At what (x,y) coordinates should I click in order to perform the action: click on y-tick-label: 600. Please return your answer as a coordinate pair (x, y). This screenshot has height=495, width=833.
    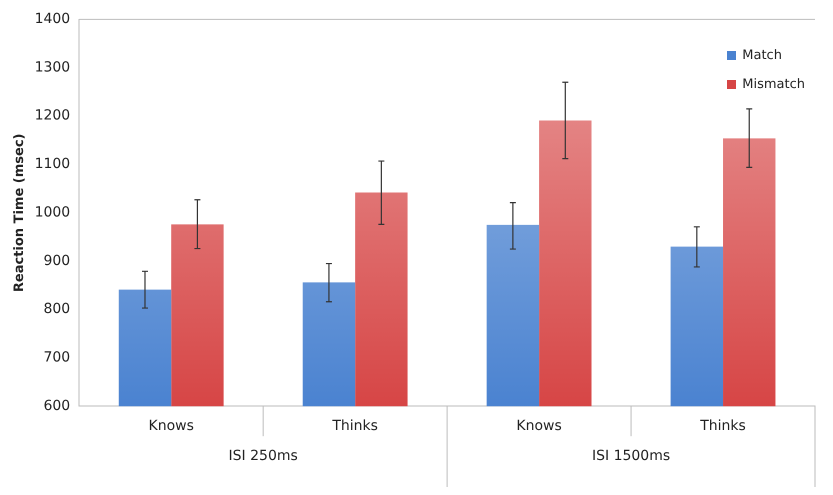
    Looking at the image, I should click on (56, 406).